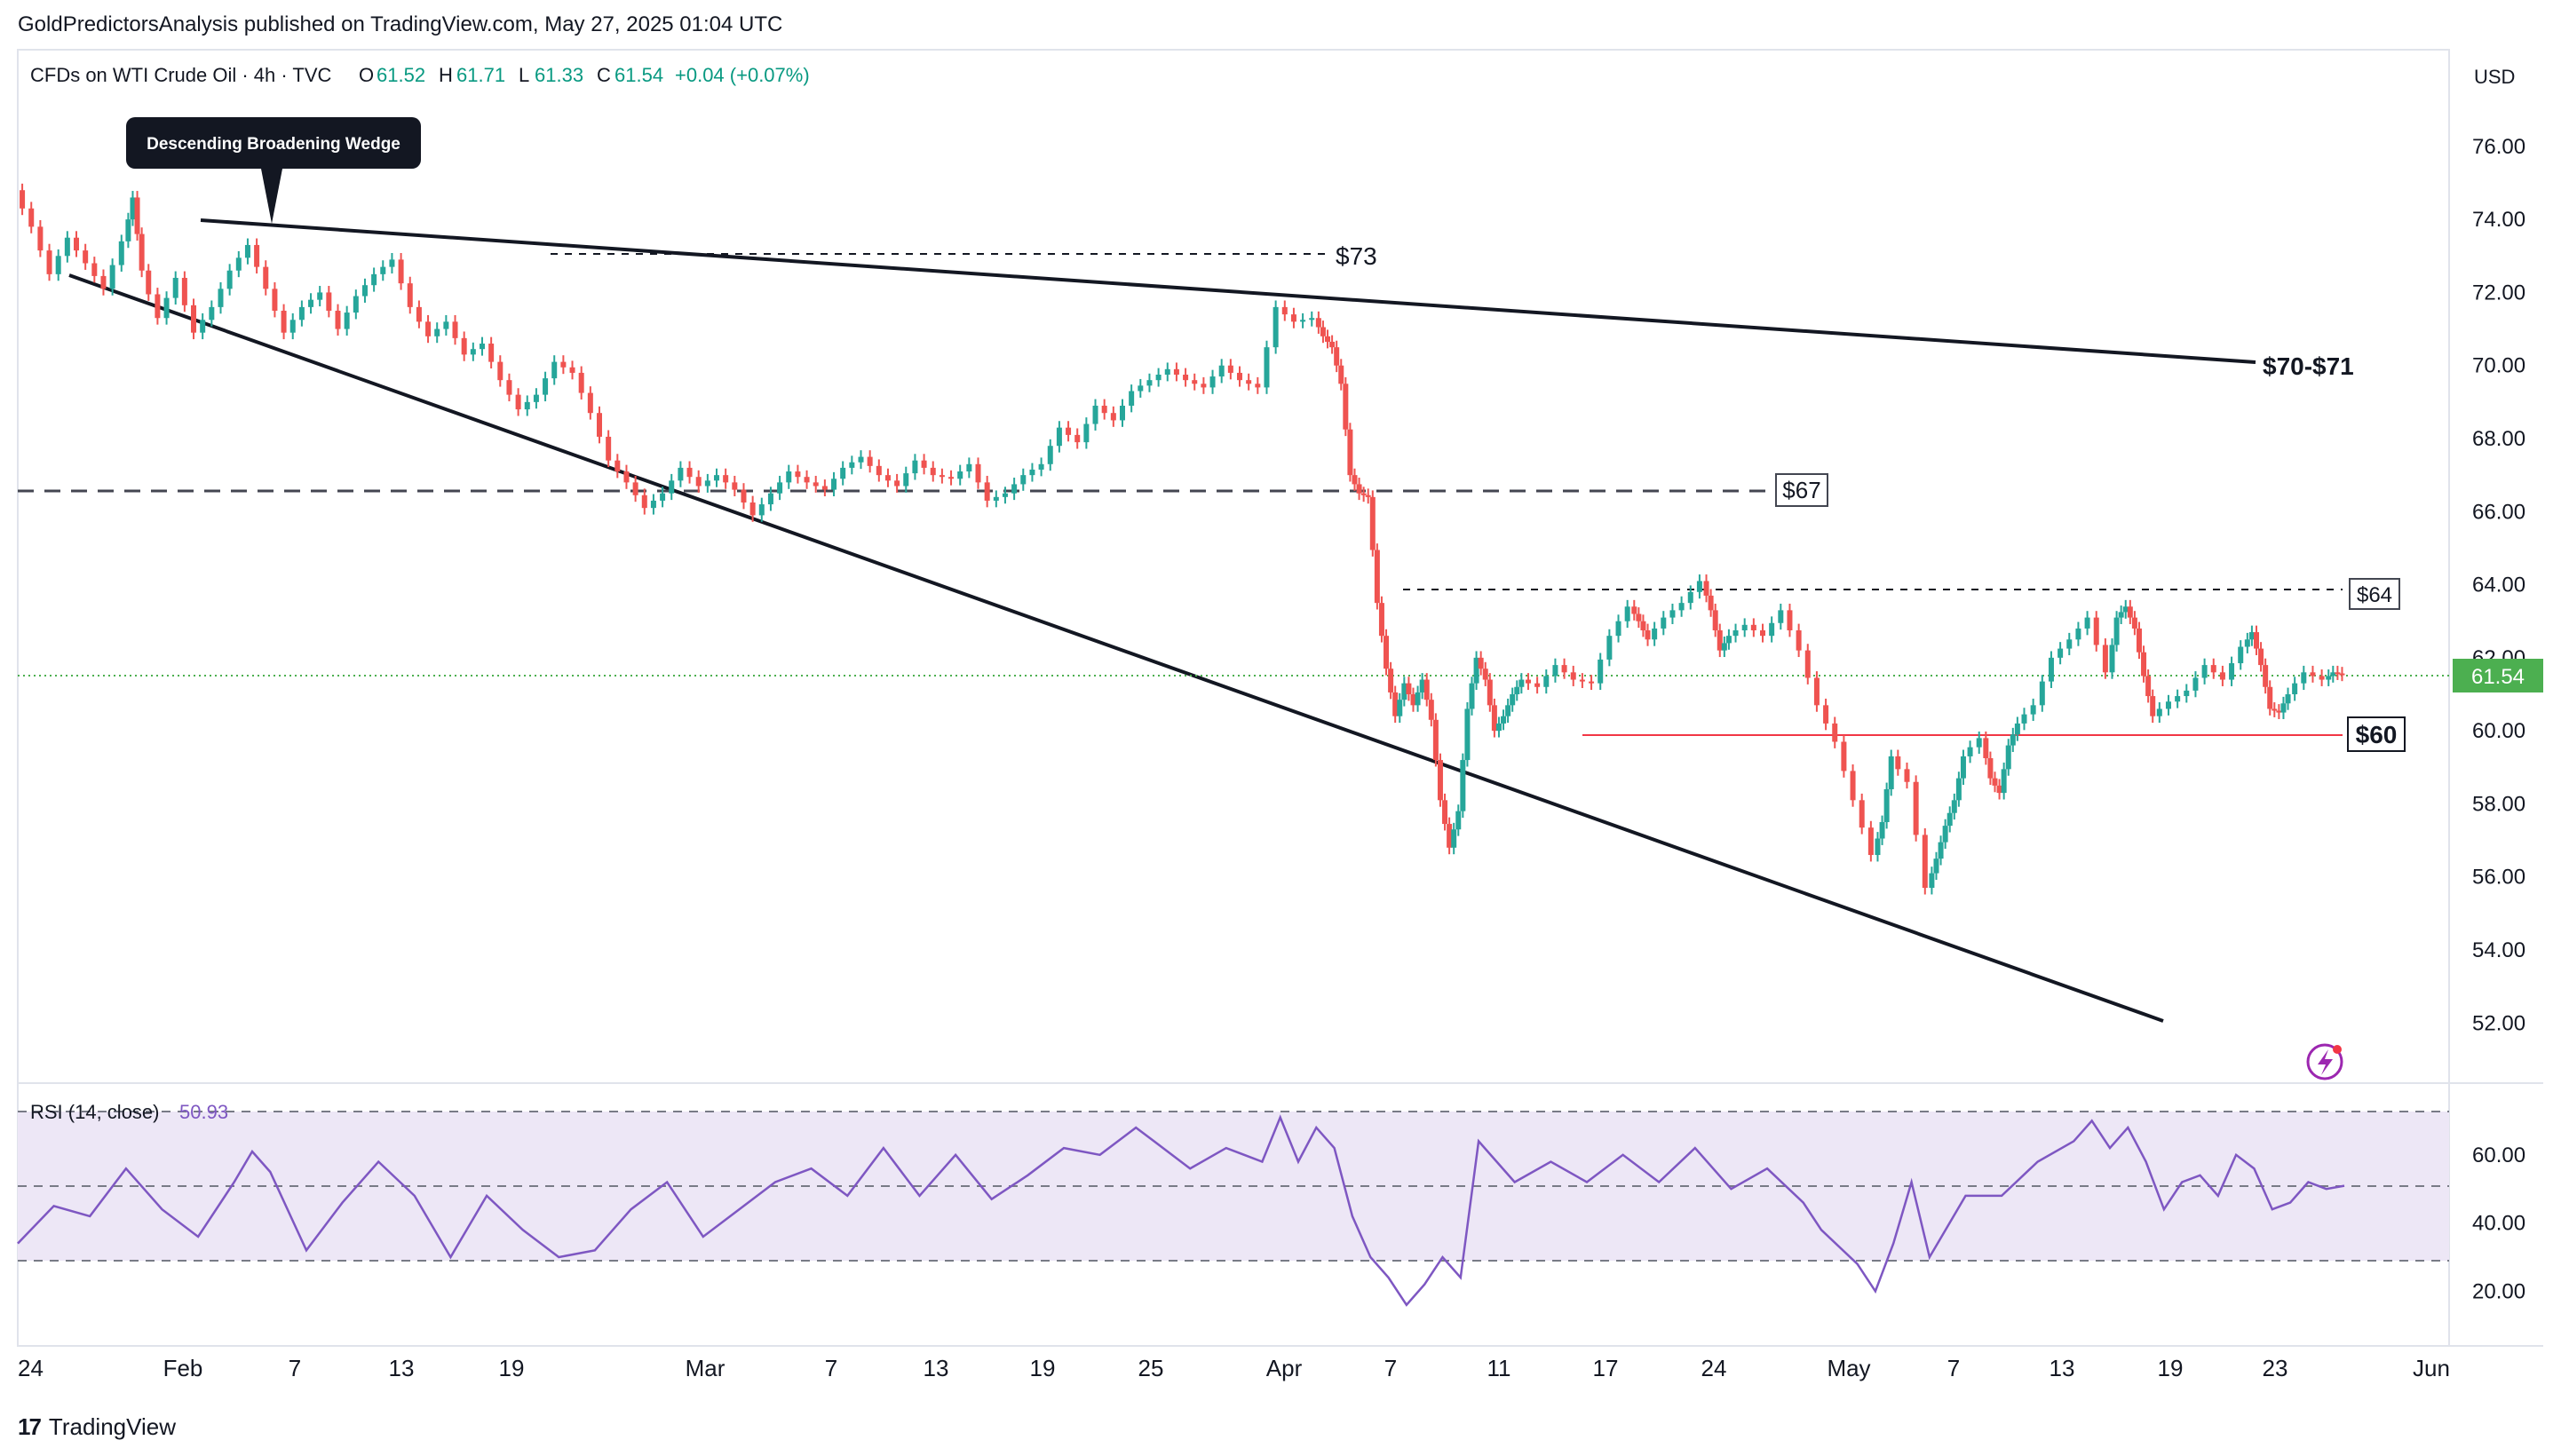  I want to click on rsi-tick-label: 40.00, so click(2498, 1224).